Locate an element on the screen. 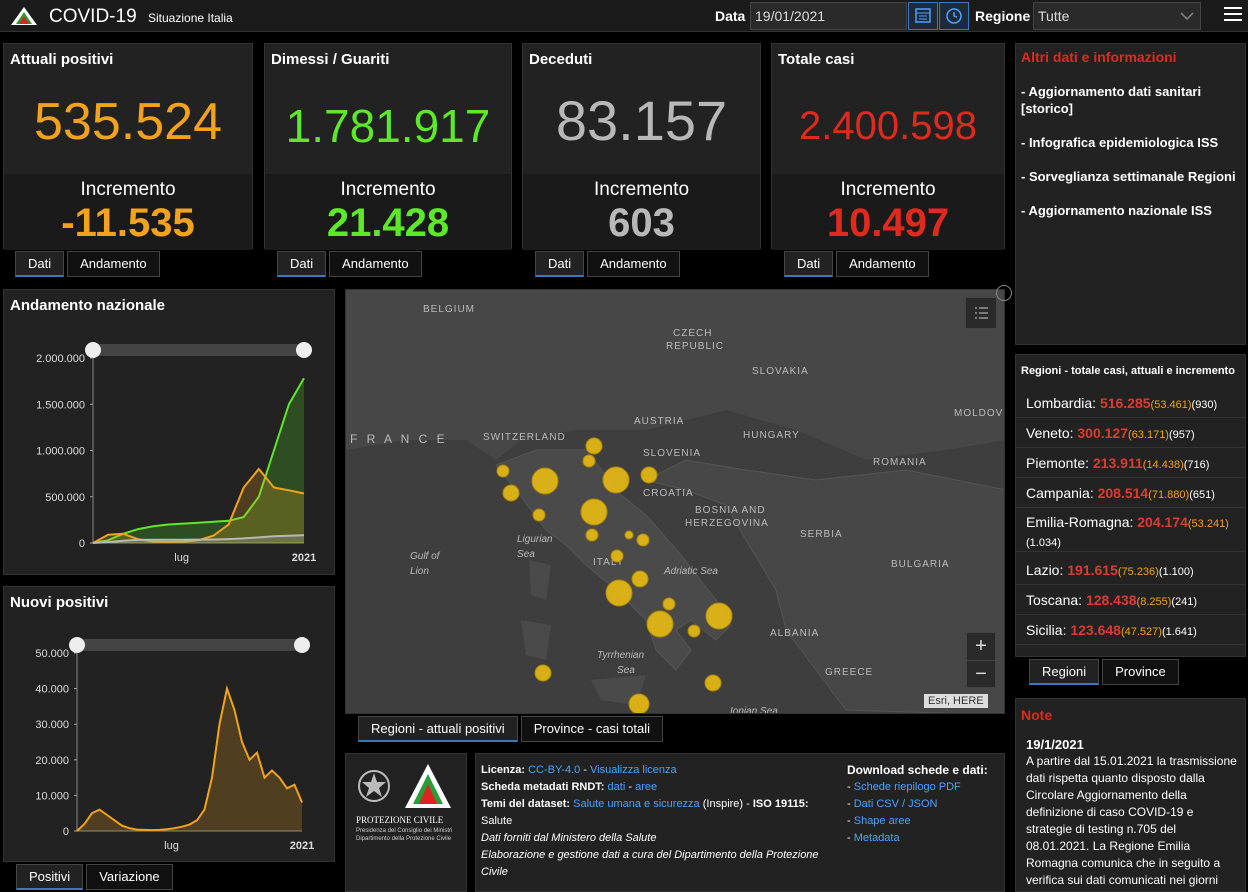  view-license-link: Visualizza licenza is located at coordinates (633, 770).